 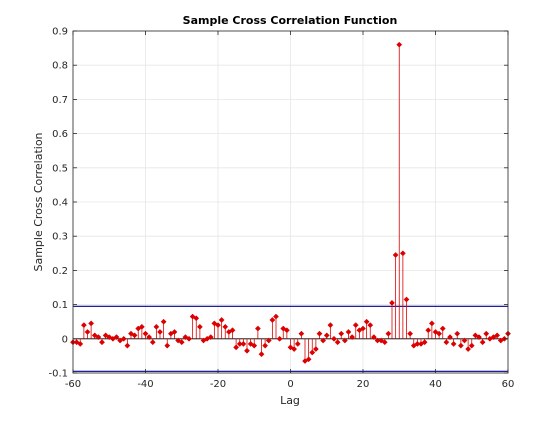 I want to click on chart-title: Sample Cross Correlation Function, so click(x=290, y=20).